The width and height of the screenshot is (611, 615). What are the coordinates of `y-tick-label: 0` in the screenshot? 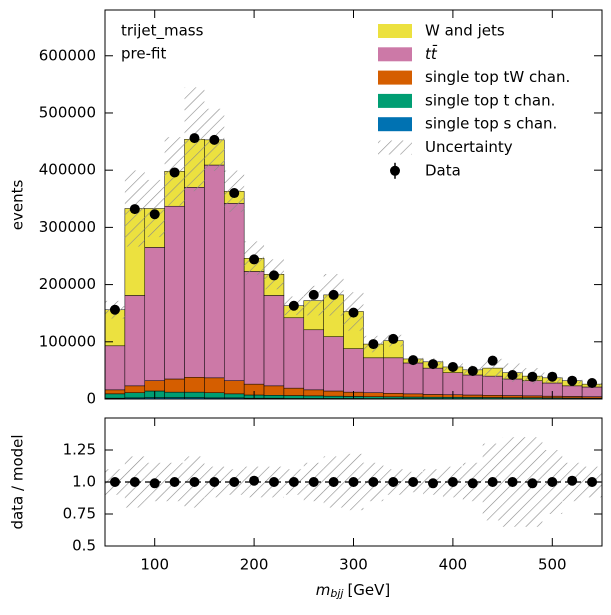 It's located at (91, 399).